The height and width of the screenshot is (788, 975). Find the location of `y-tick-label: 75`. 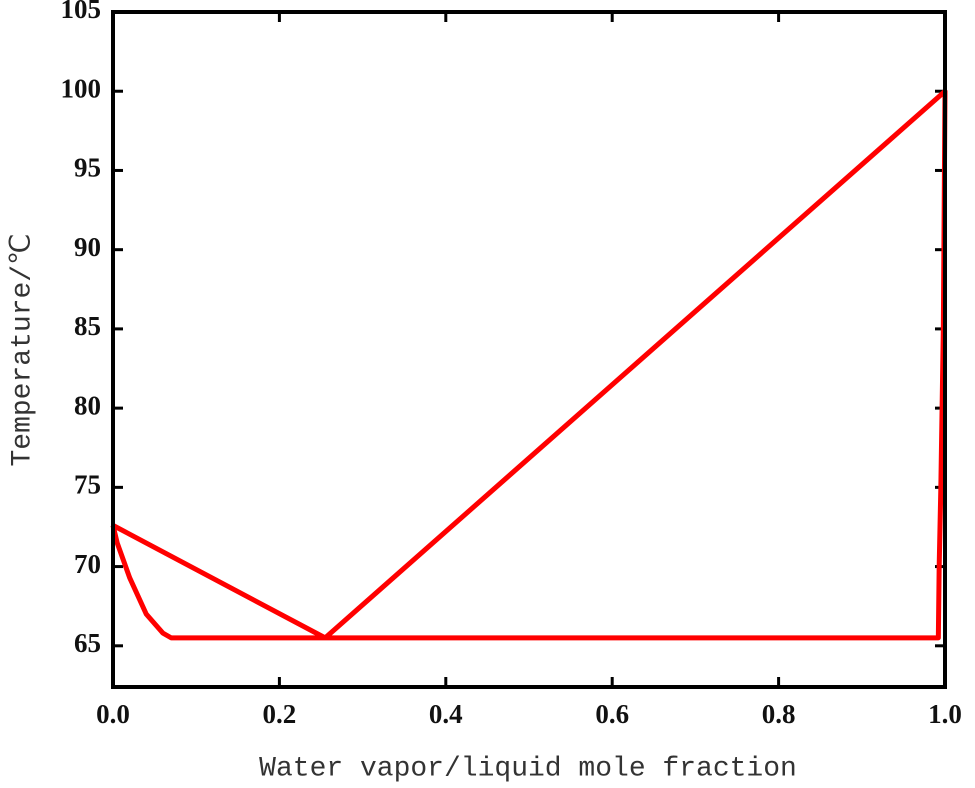

y-tick-label: 75 is located at coordinates (87, 485).